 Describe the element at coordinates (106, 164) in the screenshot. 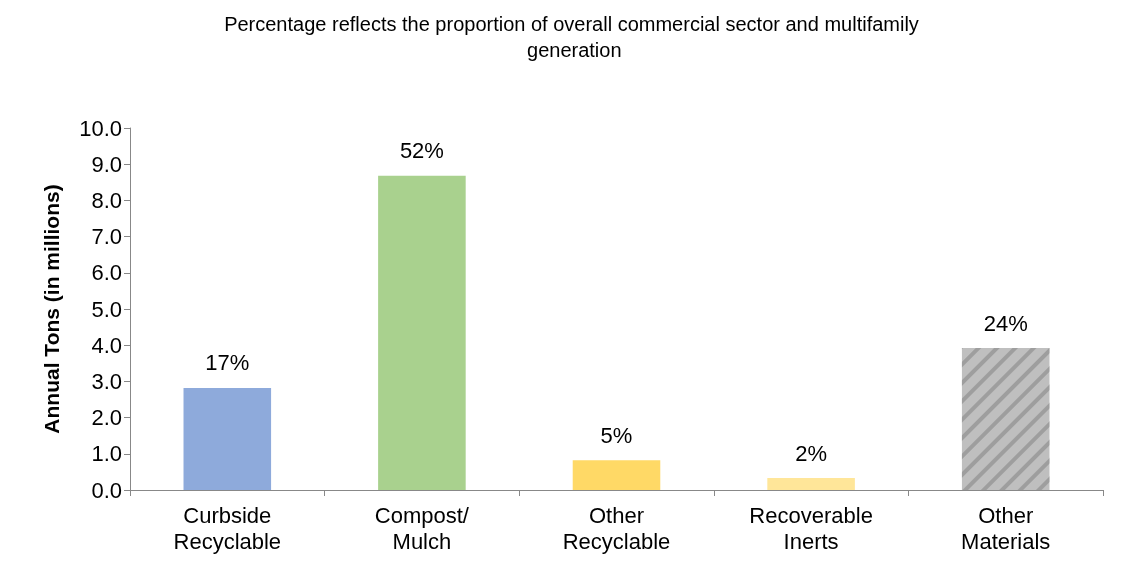

I see `y-tick-label: 9.0` at that location.